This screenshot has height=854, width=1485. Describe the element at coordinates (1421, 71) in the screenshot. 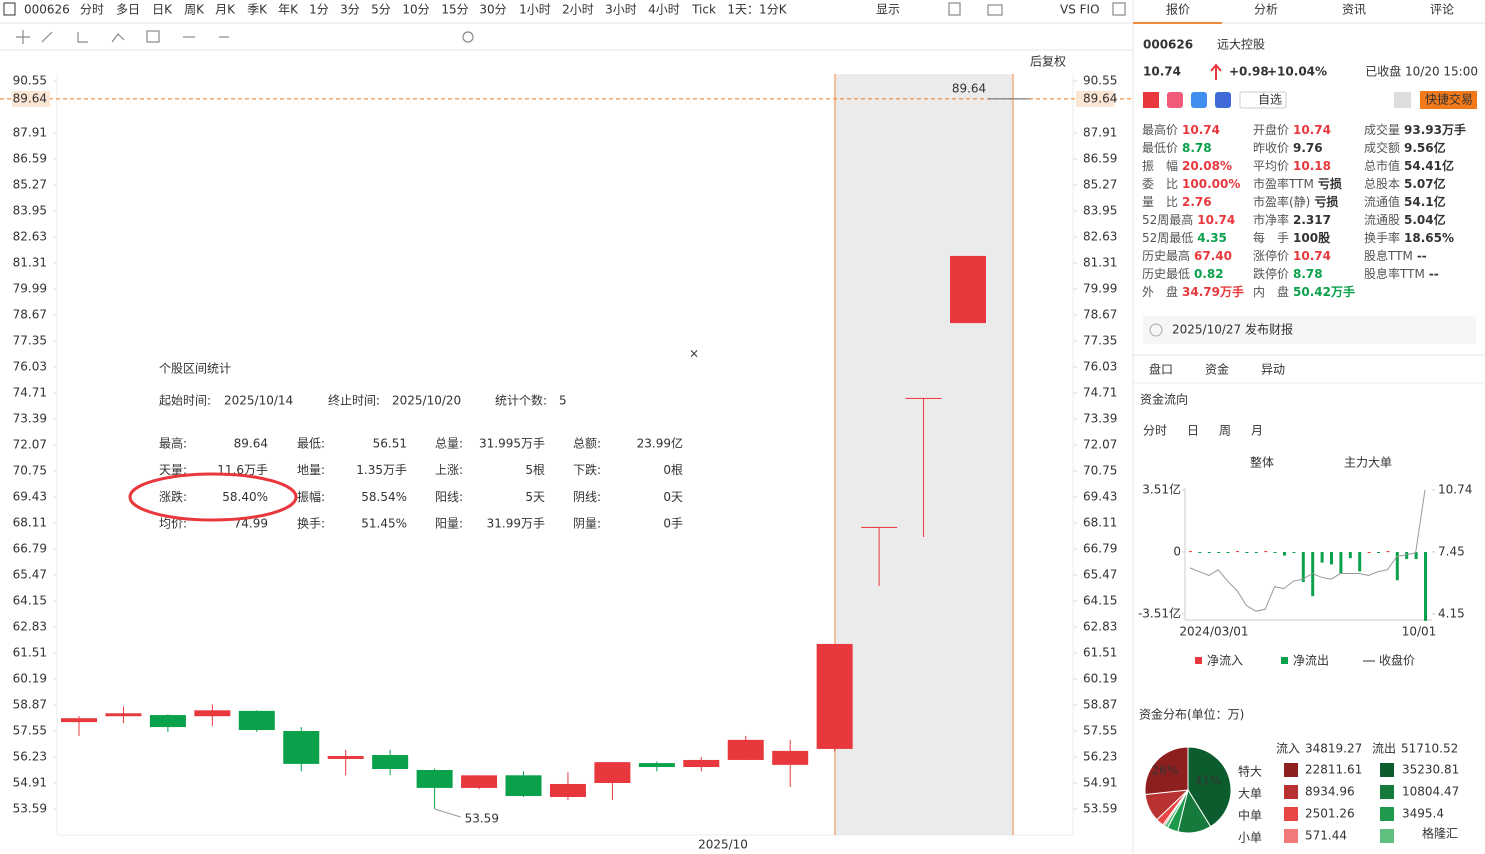

I see `market-status: 已收盘 10/20 15:00` at that location.